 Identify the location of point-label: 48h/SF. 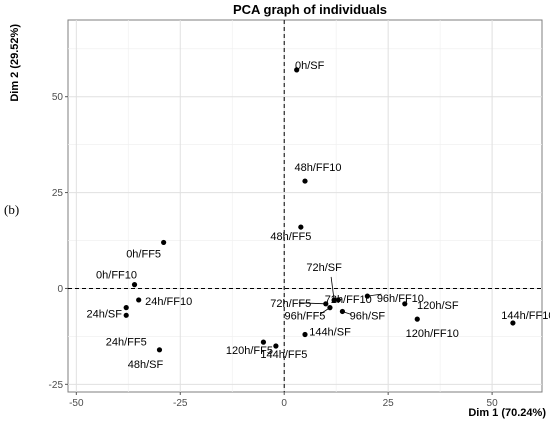
(146, 365).